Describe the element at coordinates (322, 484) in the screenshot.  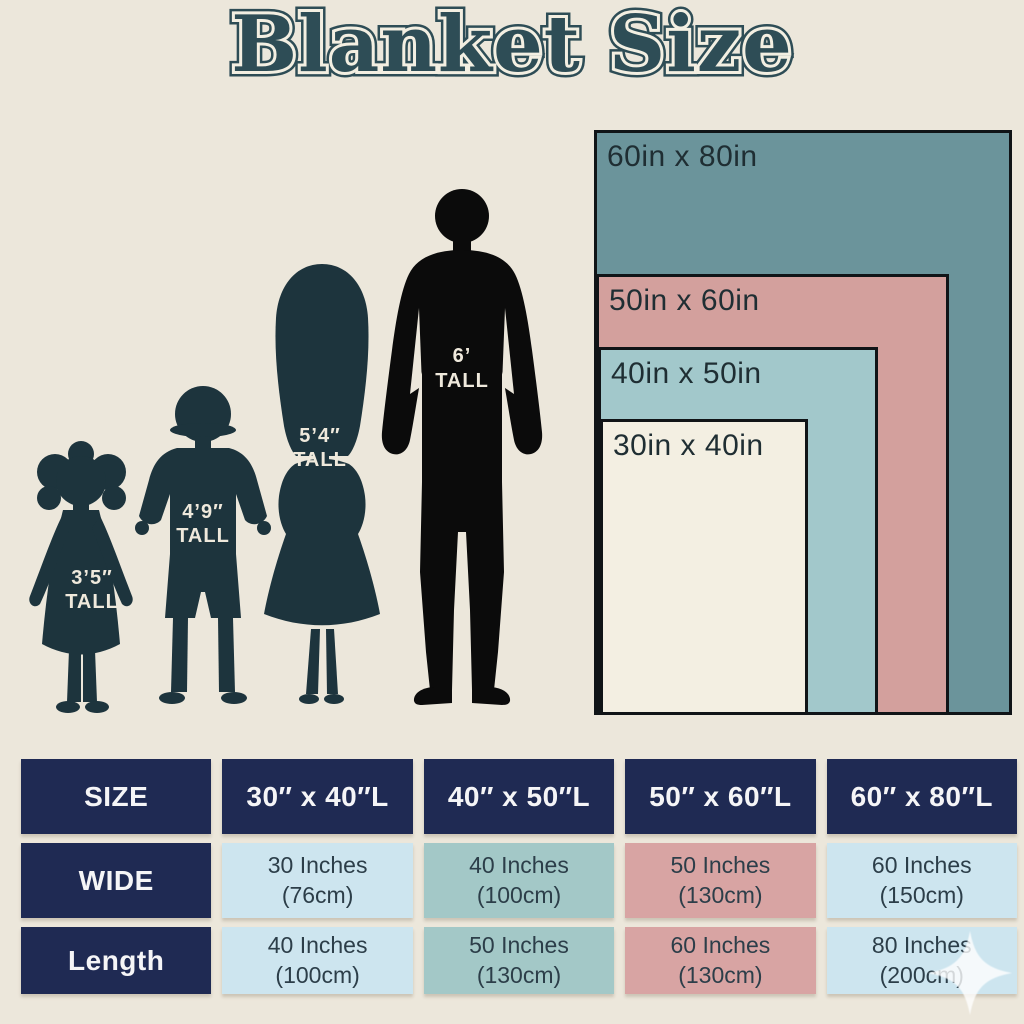
I see `woman-silhouette` at that location.